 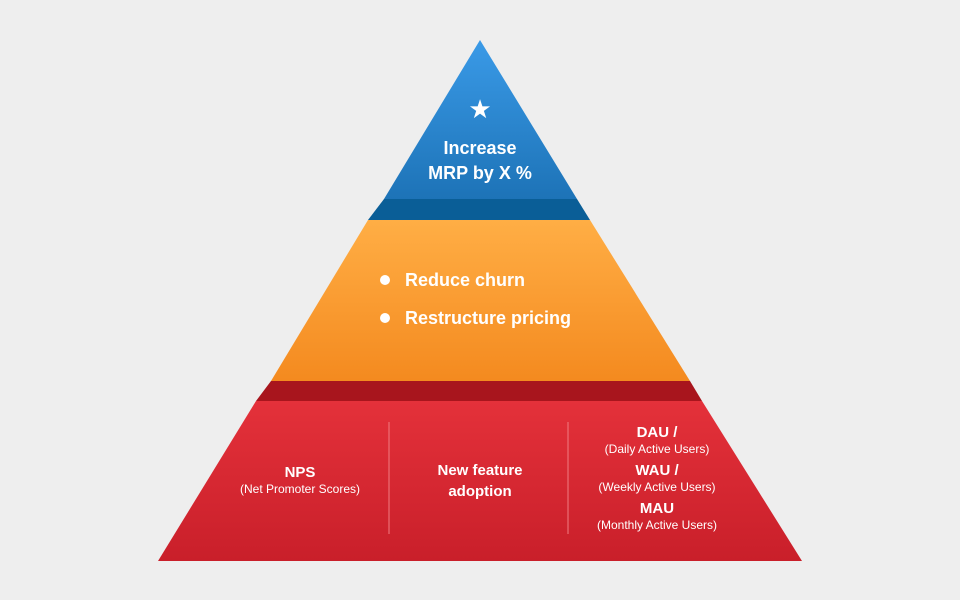 I want to click on dau-group: DAU / (Daily Active Users), so click(x=657, y=440).